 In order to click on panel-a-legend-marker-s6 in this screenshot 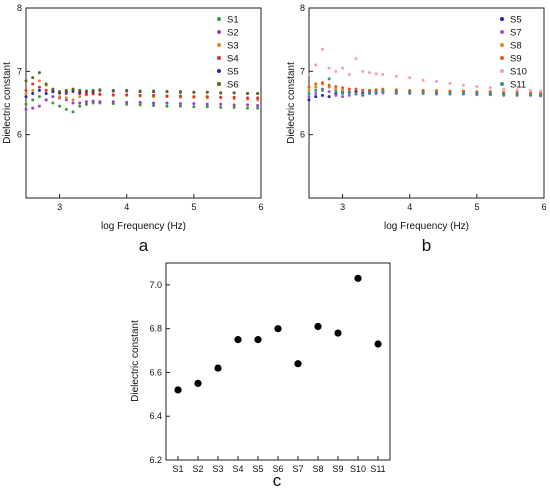, I will do `click(219, 84)`.